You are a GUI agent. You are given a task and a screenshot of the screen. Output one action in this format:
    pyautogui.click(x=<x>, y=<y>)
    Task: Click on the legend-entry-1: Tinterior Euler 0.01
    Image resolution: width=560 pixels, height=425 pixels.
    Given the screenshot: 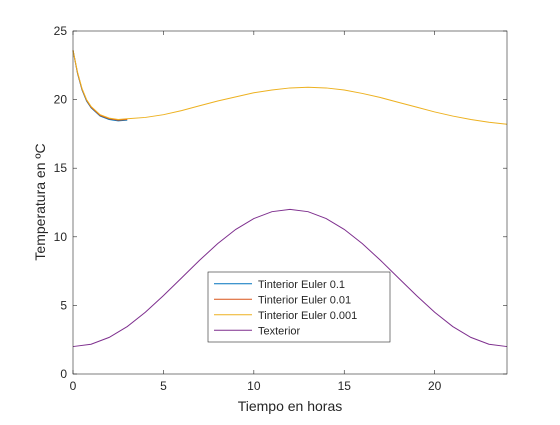 What is the action you would take?
    pyautogui.click(x=304, y=300)
    